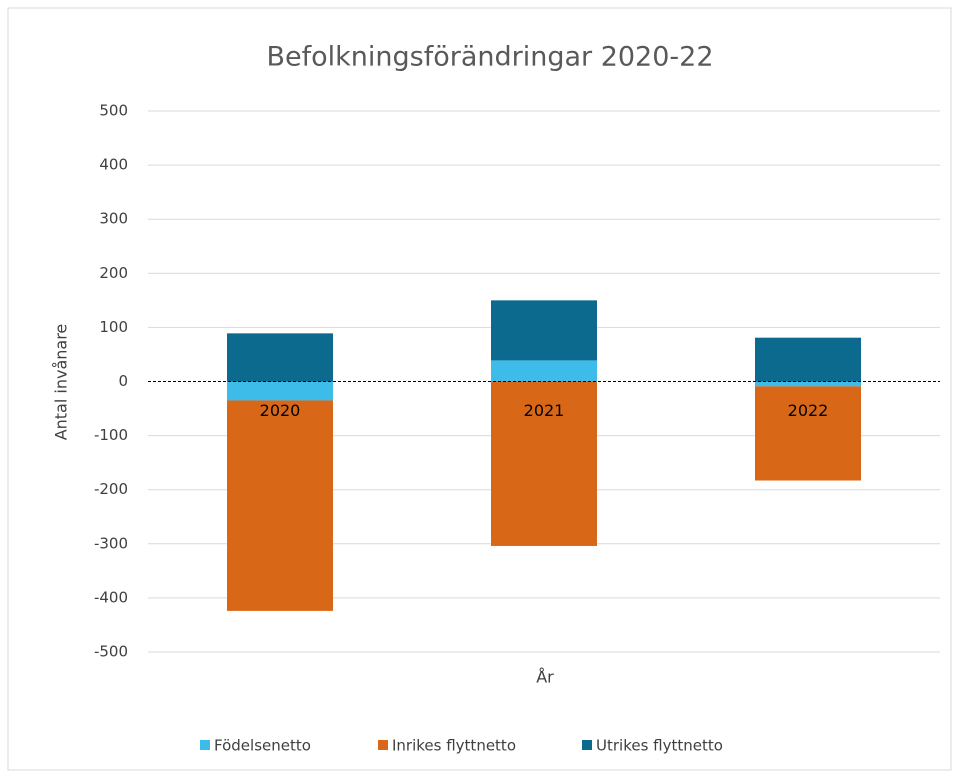  What do you see at coordinates (111, 597) in the screenshot?
I see `y-tick-label: -400` at bounding box center [111, 597].